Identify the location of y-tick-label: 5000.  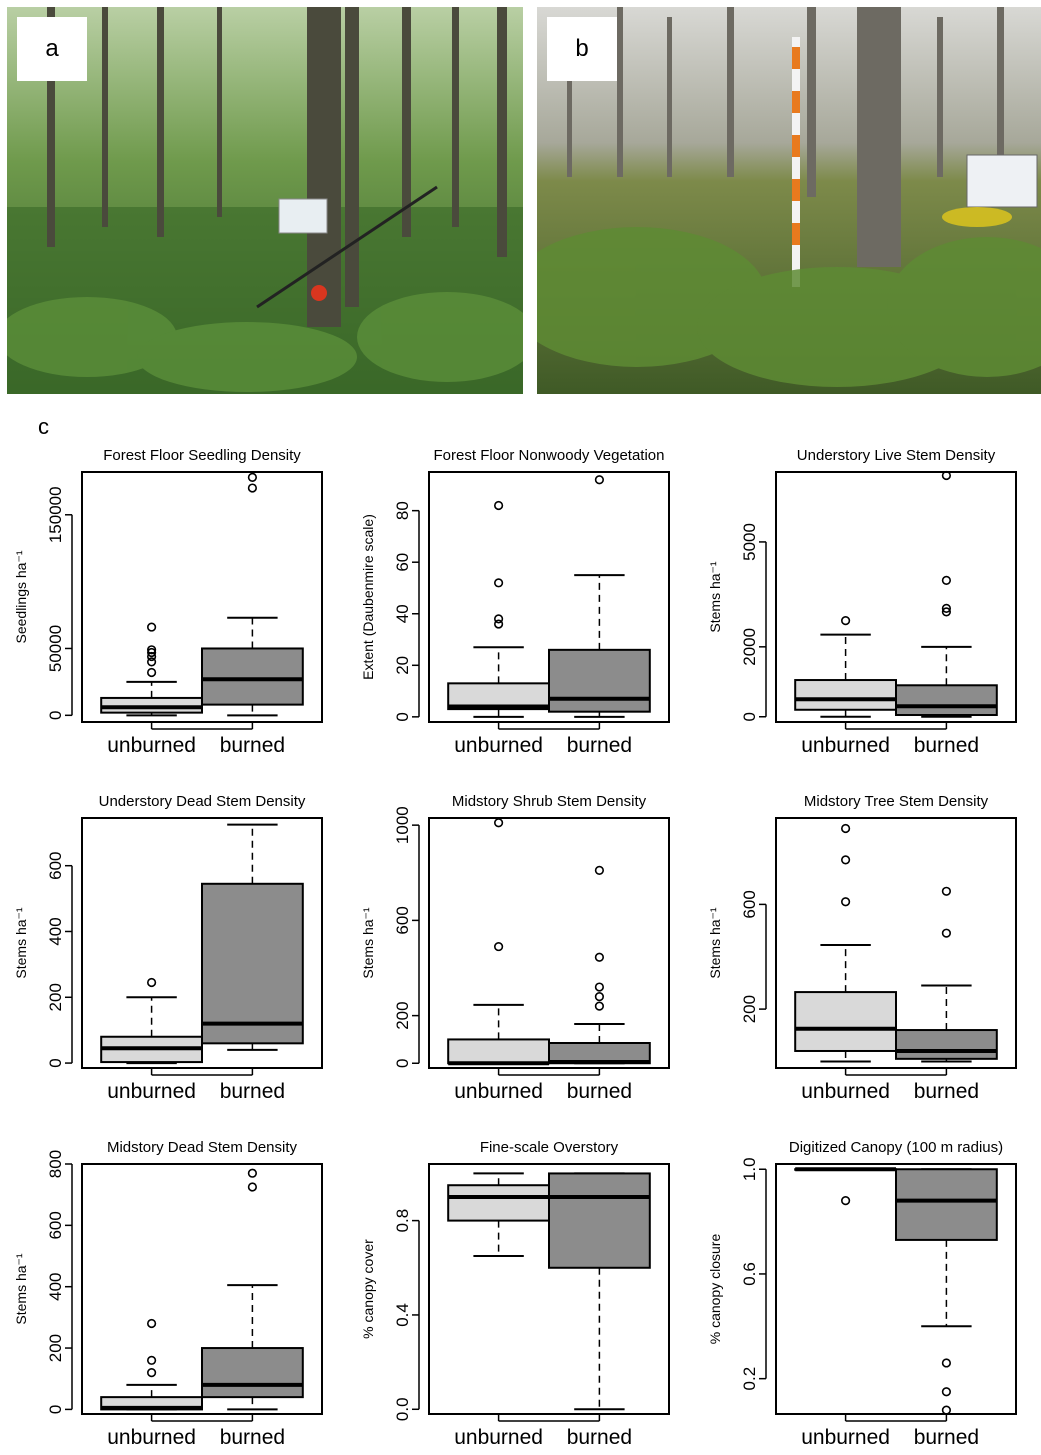
(749, 542).